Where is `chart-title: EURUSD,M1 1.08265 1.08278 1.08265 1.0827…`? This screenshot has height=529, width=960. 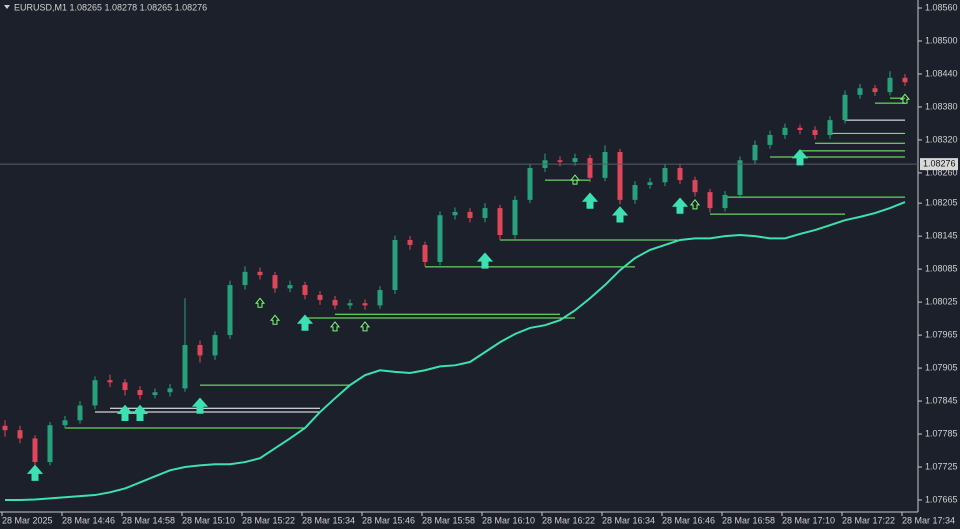
chart-title: EURUSD,M1 1.08265 1.08278 1.08265 1.0827… is located at coordinates (110, 7).